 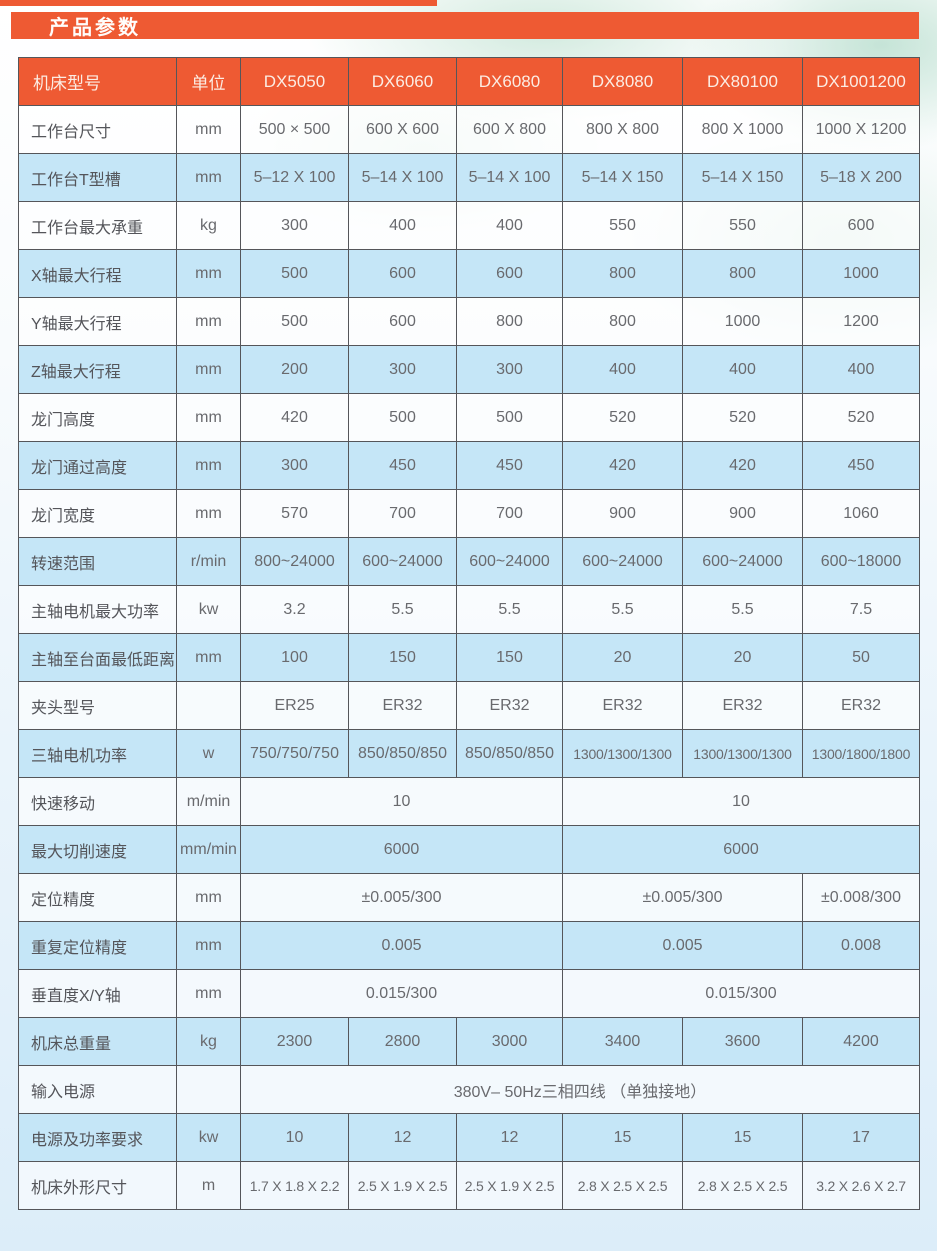 I want to click on row-label-cell: 快速移动, so click(x=97, y=801).